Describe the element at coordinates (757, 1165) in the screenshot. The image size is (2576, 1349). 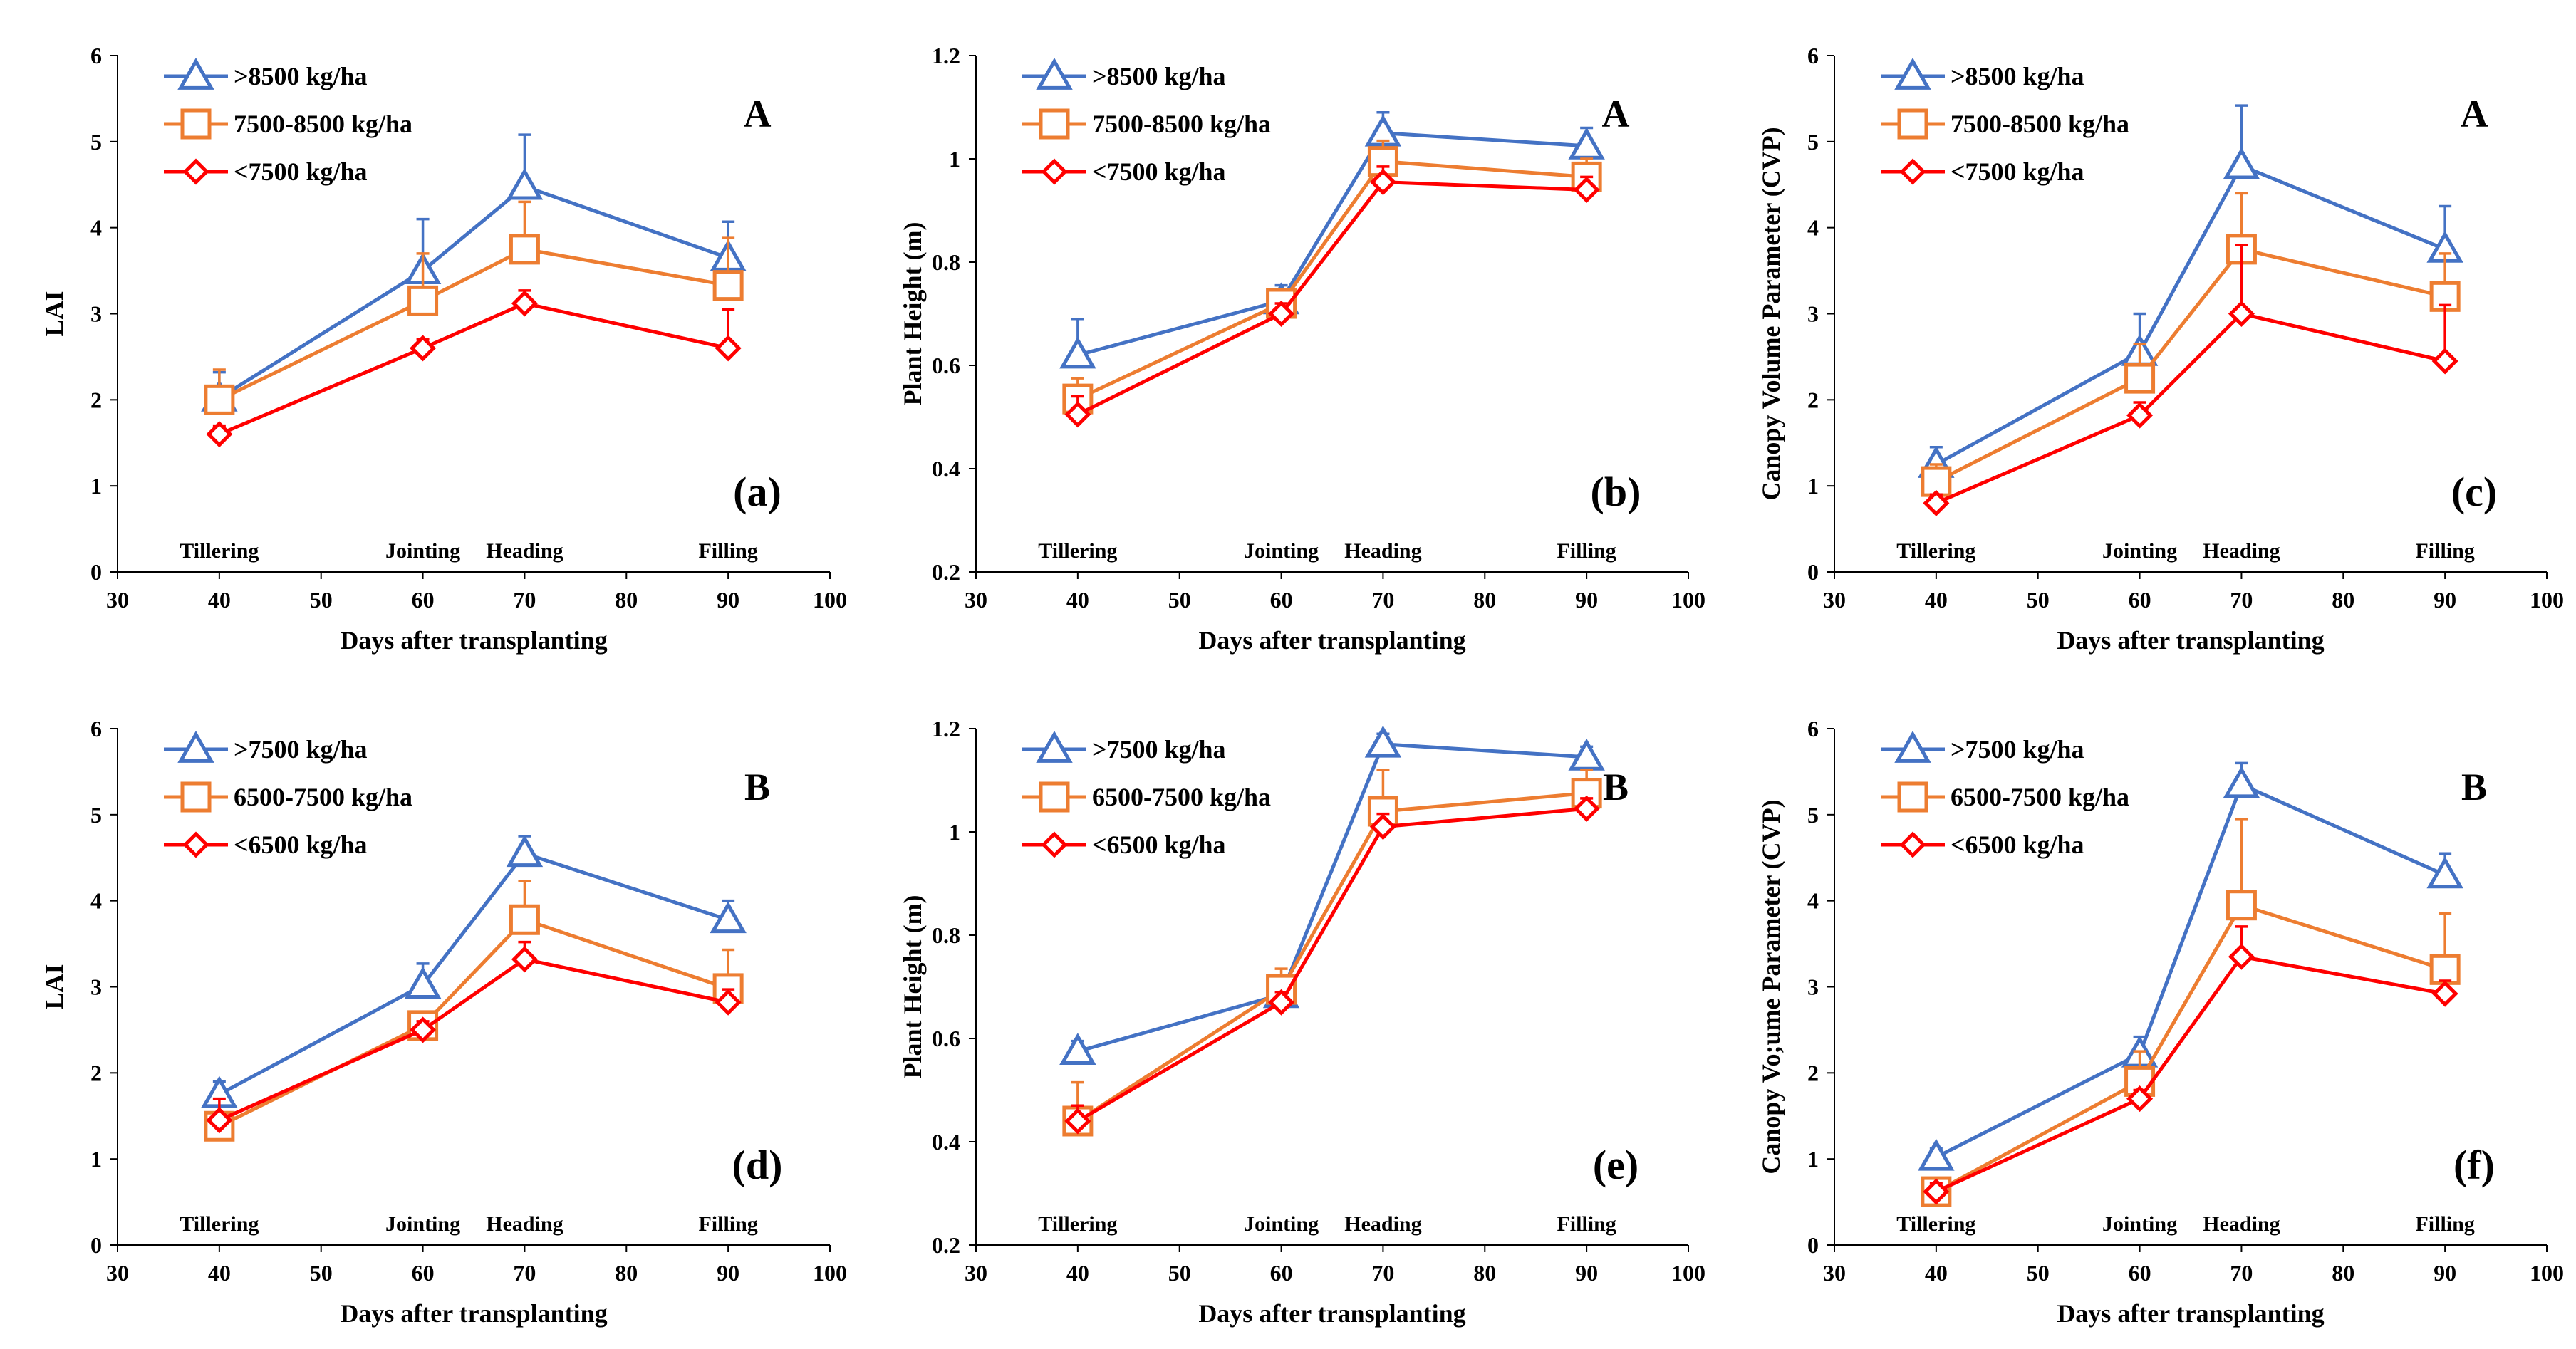
I see `panel-tag: (d)` at that location.